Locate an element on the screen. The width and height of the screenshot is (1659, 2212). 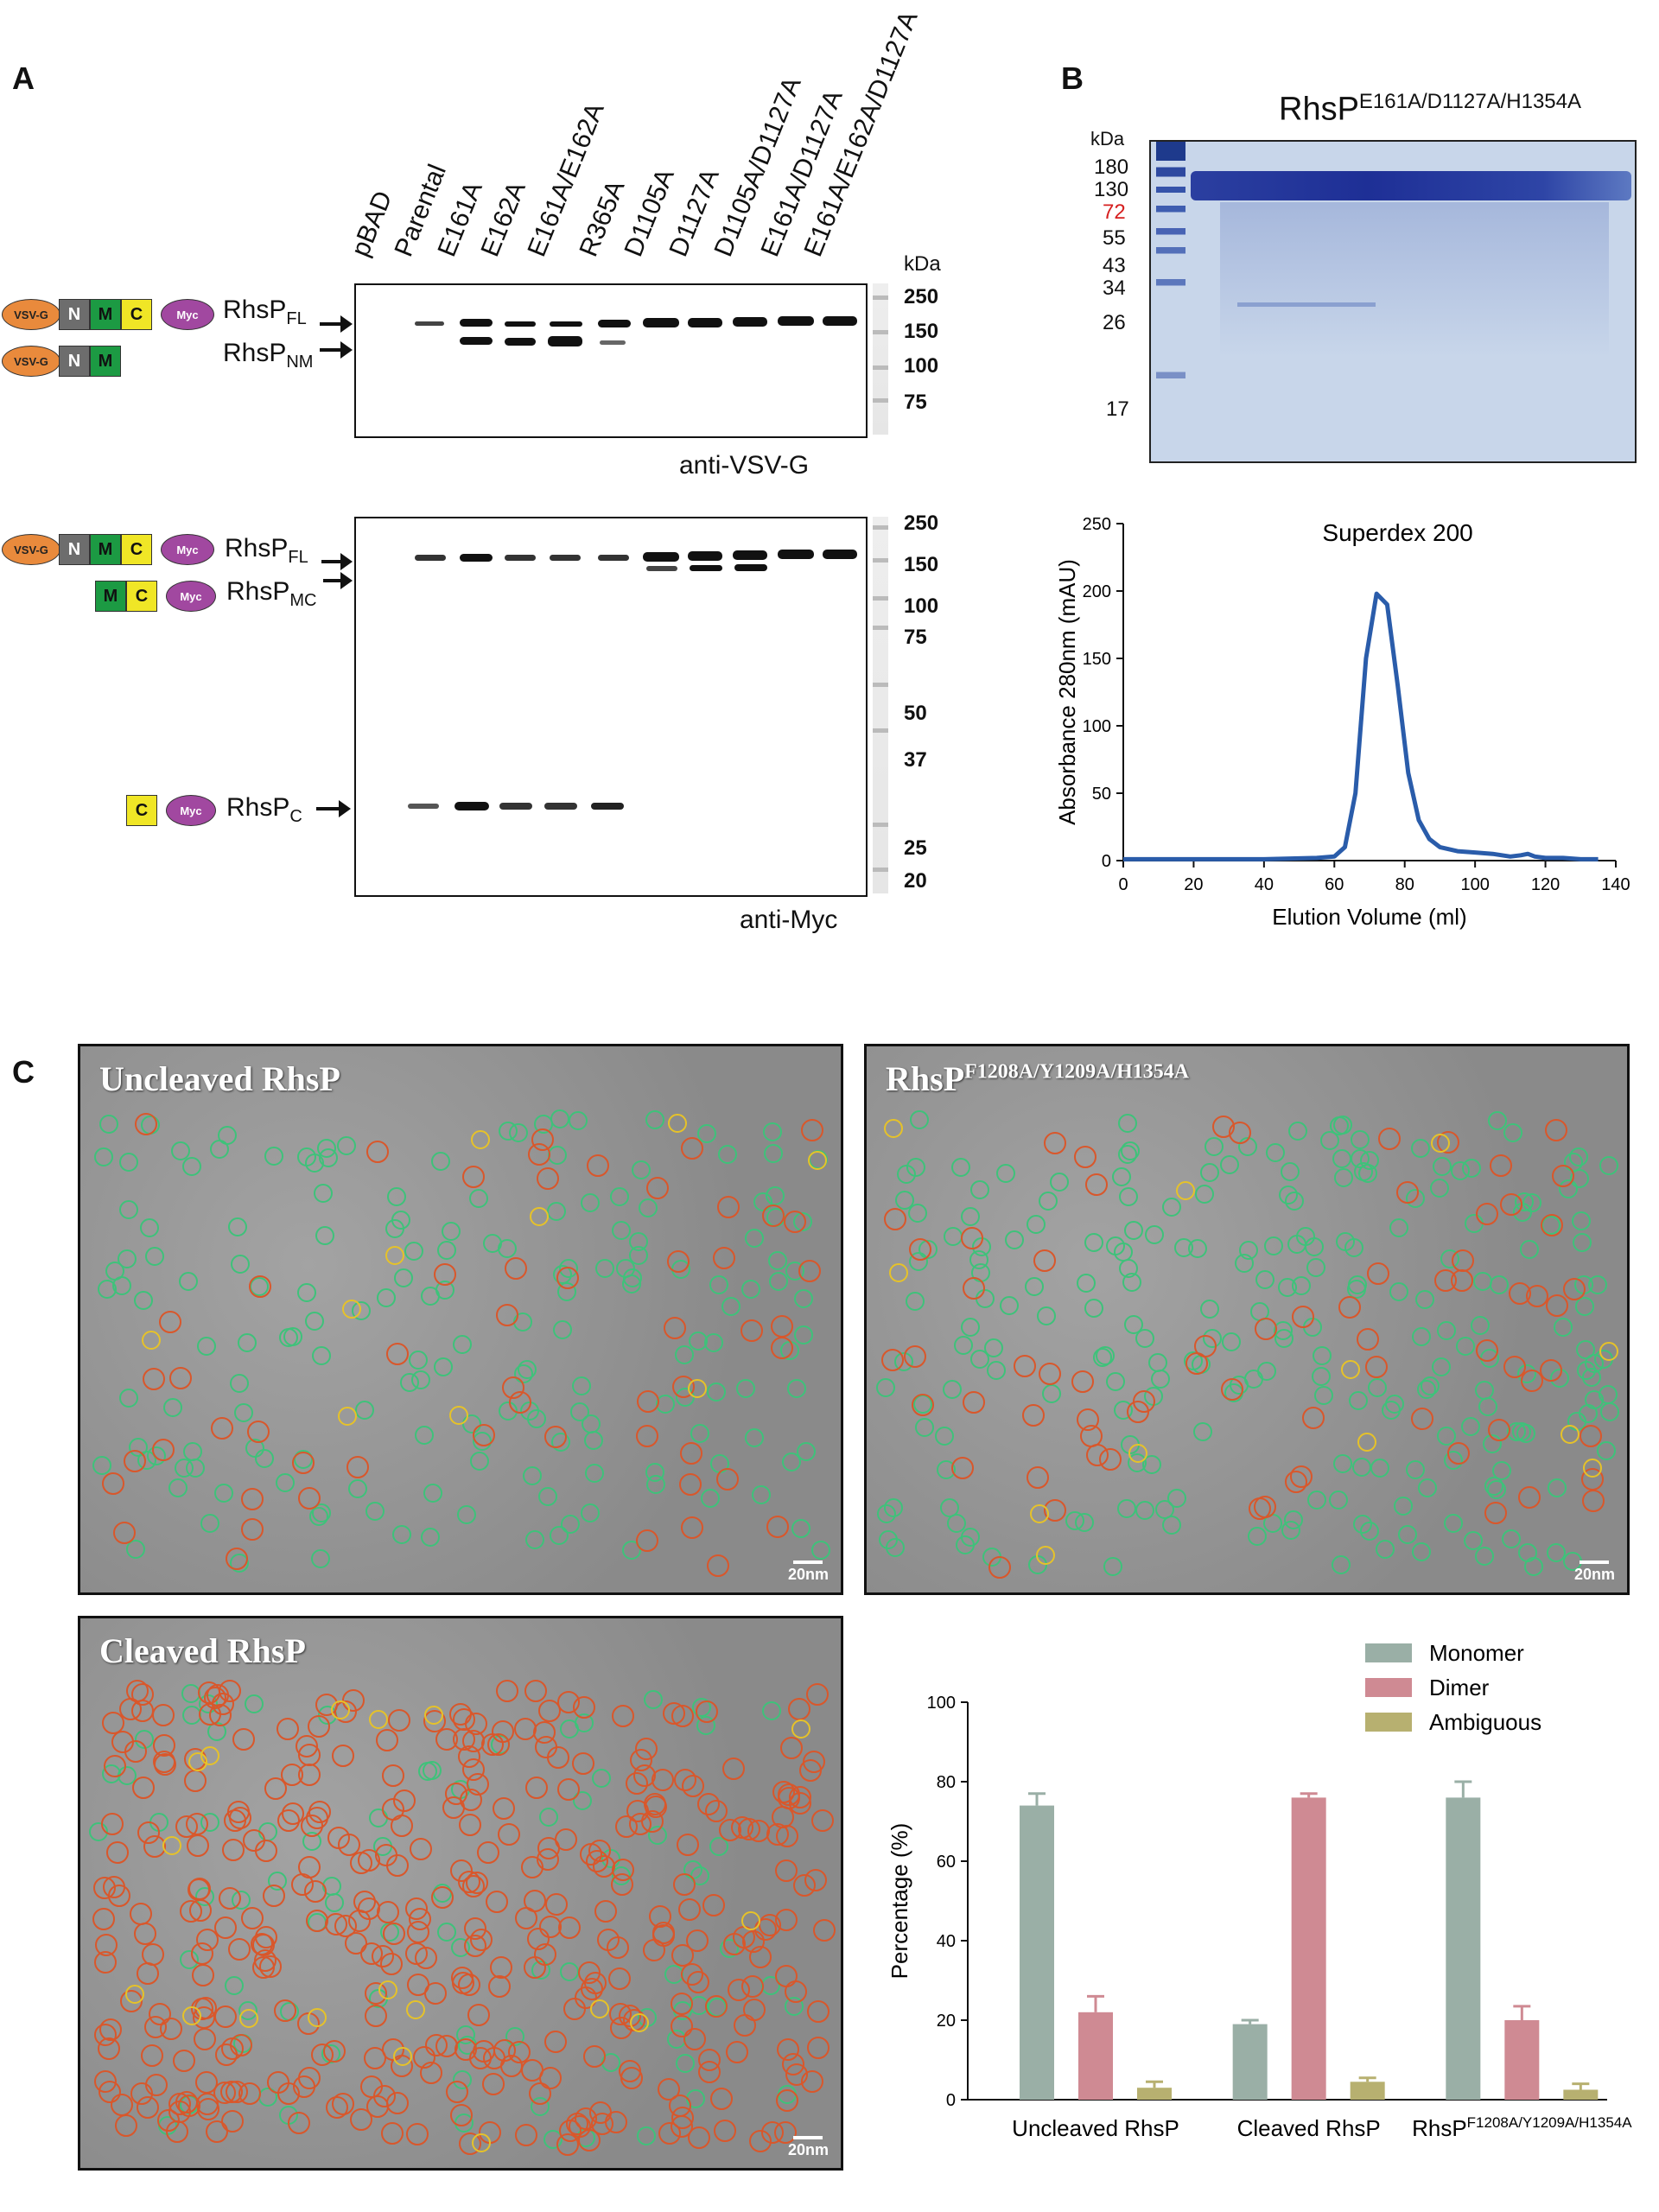
x-tick-label: 40 is located at coordinates (1264, 884).